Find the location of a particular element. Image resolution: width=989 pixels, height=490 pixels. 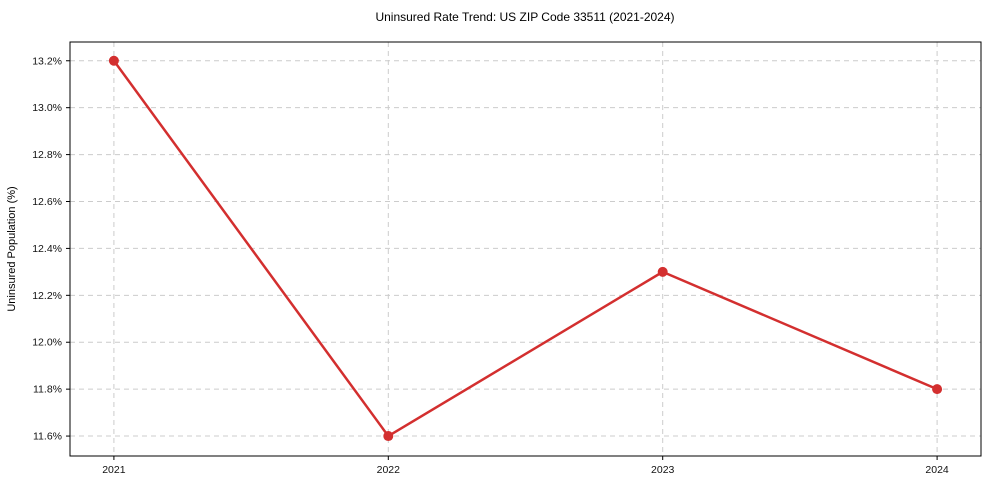

y-tick-label: 12.6% is located at coordinates (47, 202).